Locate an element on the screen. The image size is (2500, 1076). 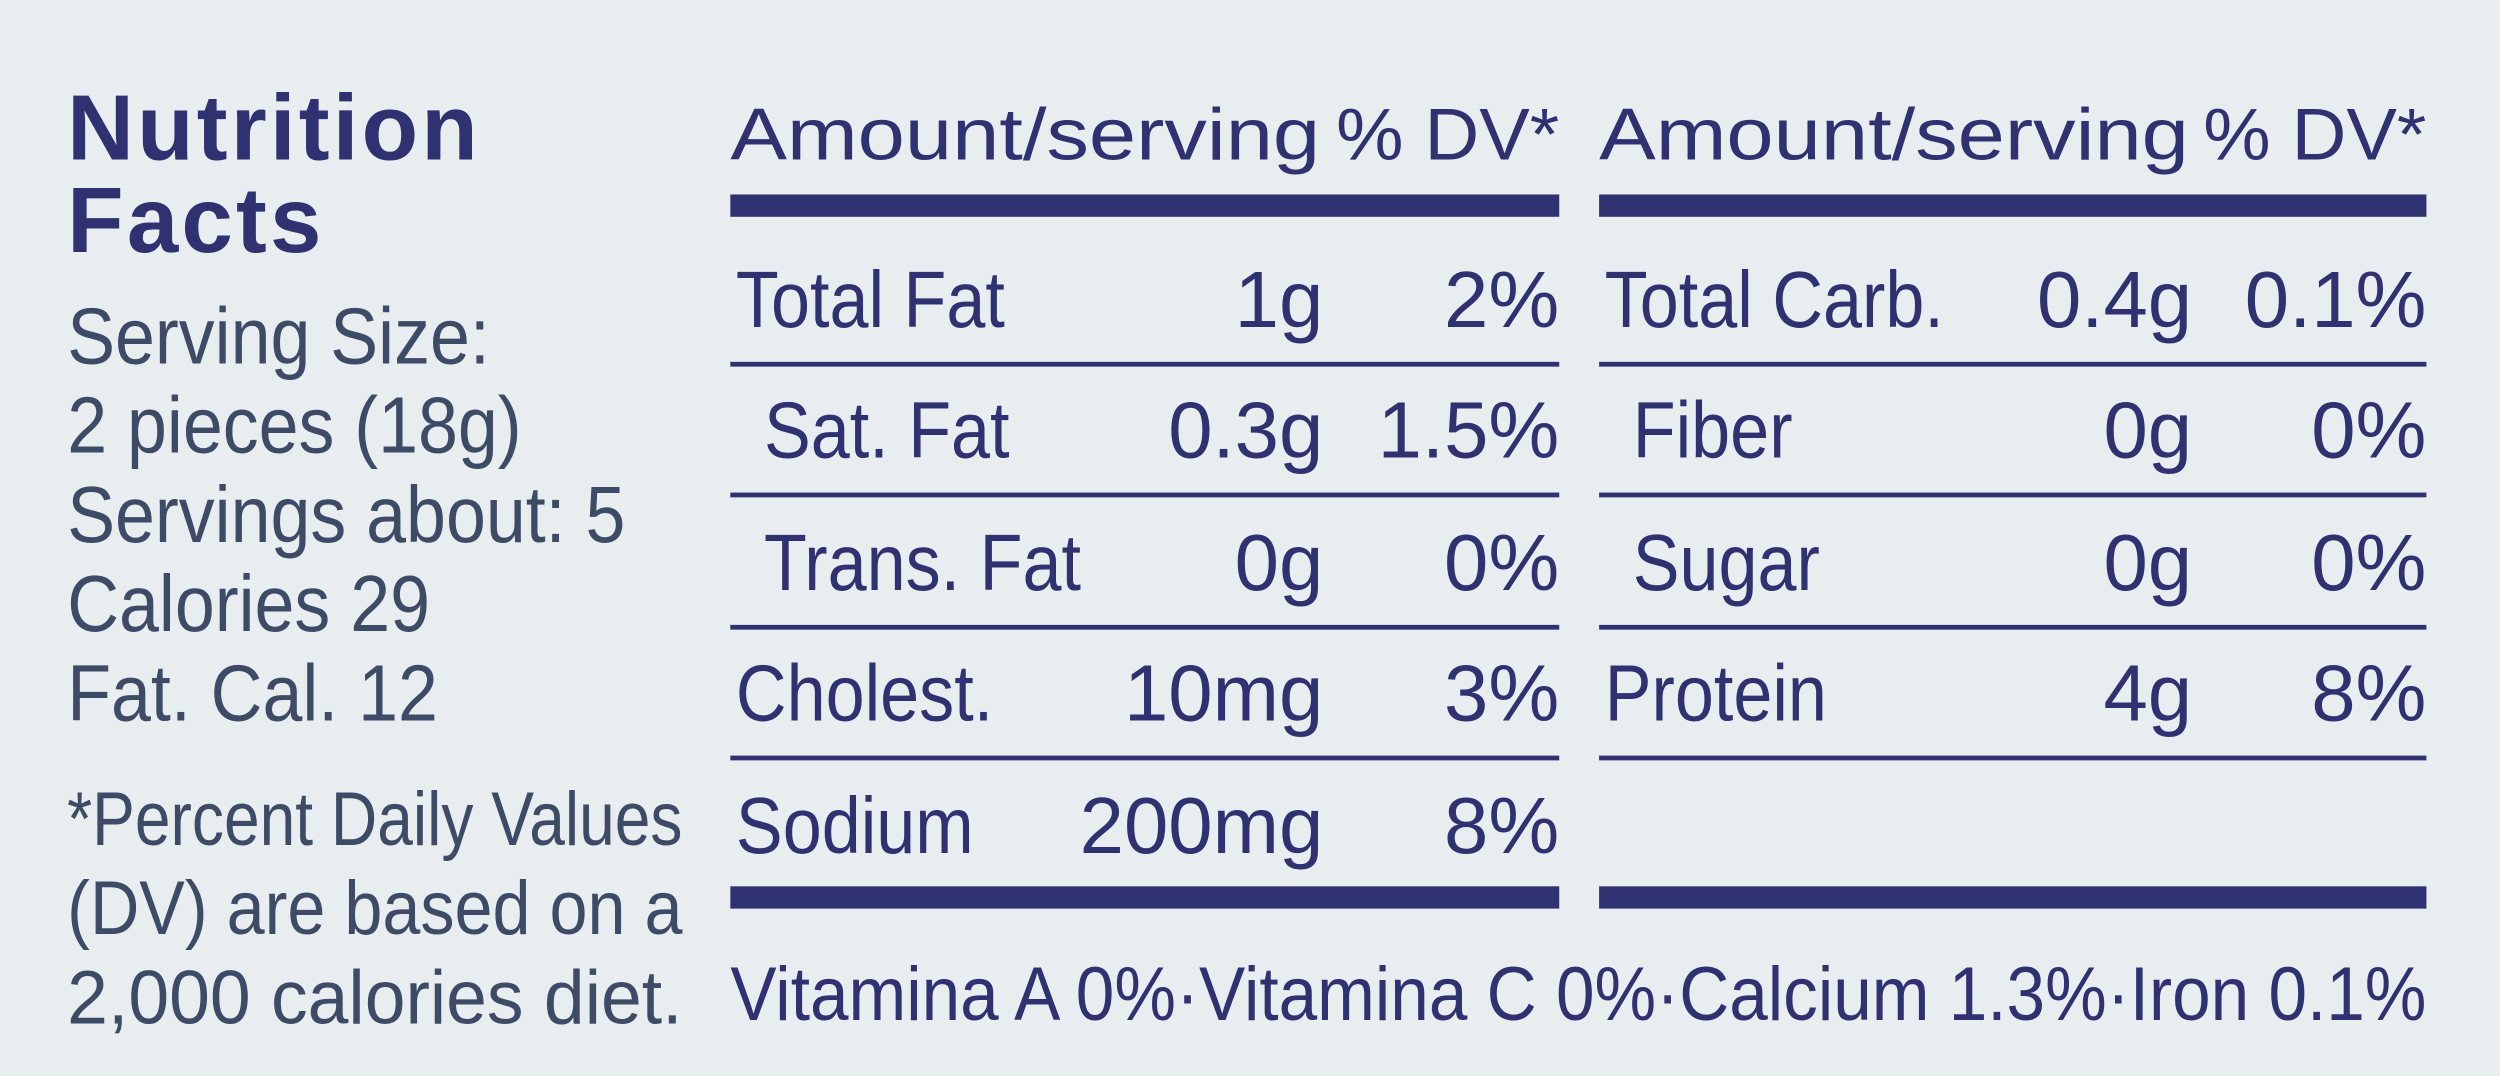
nutrient-name: Total Fat is located at coordinates (870, 299).